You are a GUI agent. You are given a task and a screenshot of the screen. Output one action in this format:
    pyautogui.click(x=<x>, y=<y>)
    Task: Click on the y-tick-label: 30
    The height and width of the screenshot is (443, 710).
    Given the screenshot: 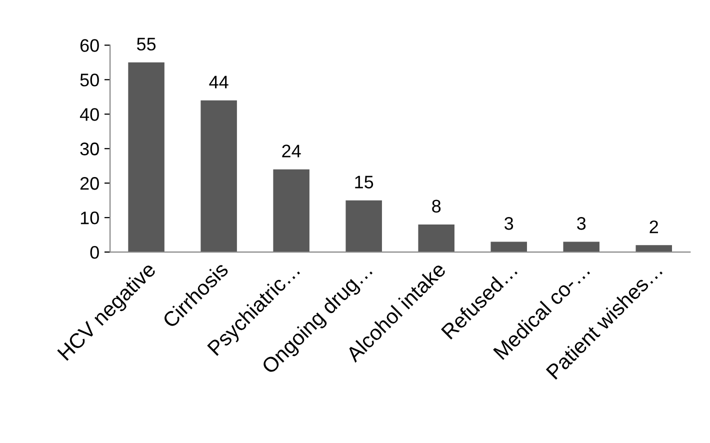 What is the action you would take?
    pyautogui.click(x=89, y=149)
    